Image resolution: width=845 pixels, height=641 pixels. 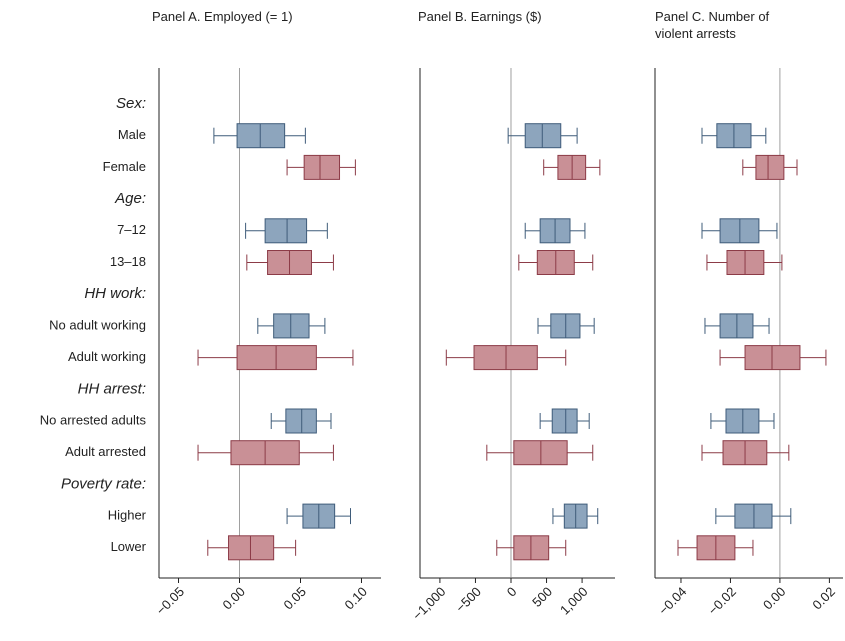 What do you see at coordinates (480, 16) in the screenshot?
I see `panel-title: Panel B. Earnings ($)` at bounding box center [480, 16].